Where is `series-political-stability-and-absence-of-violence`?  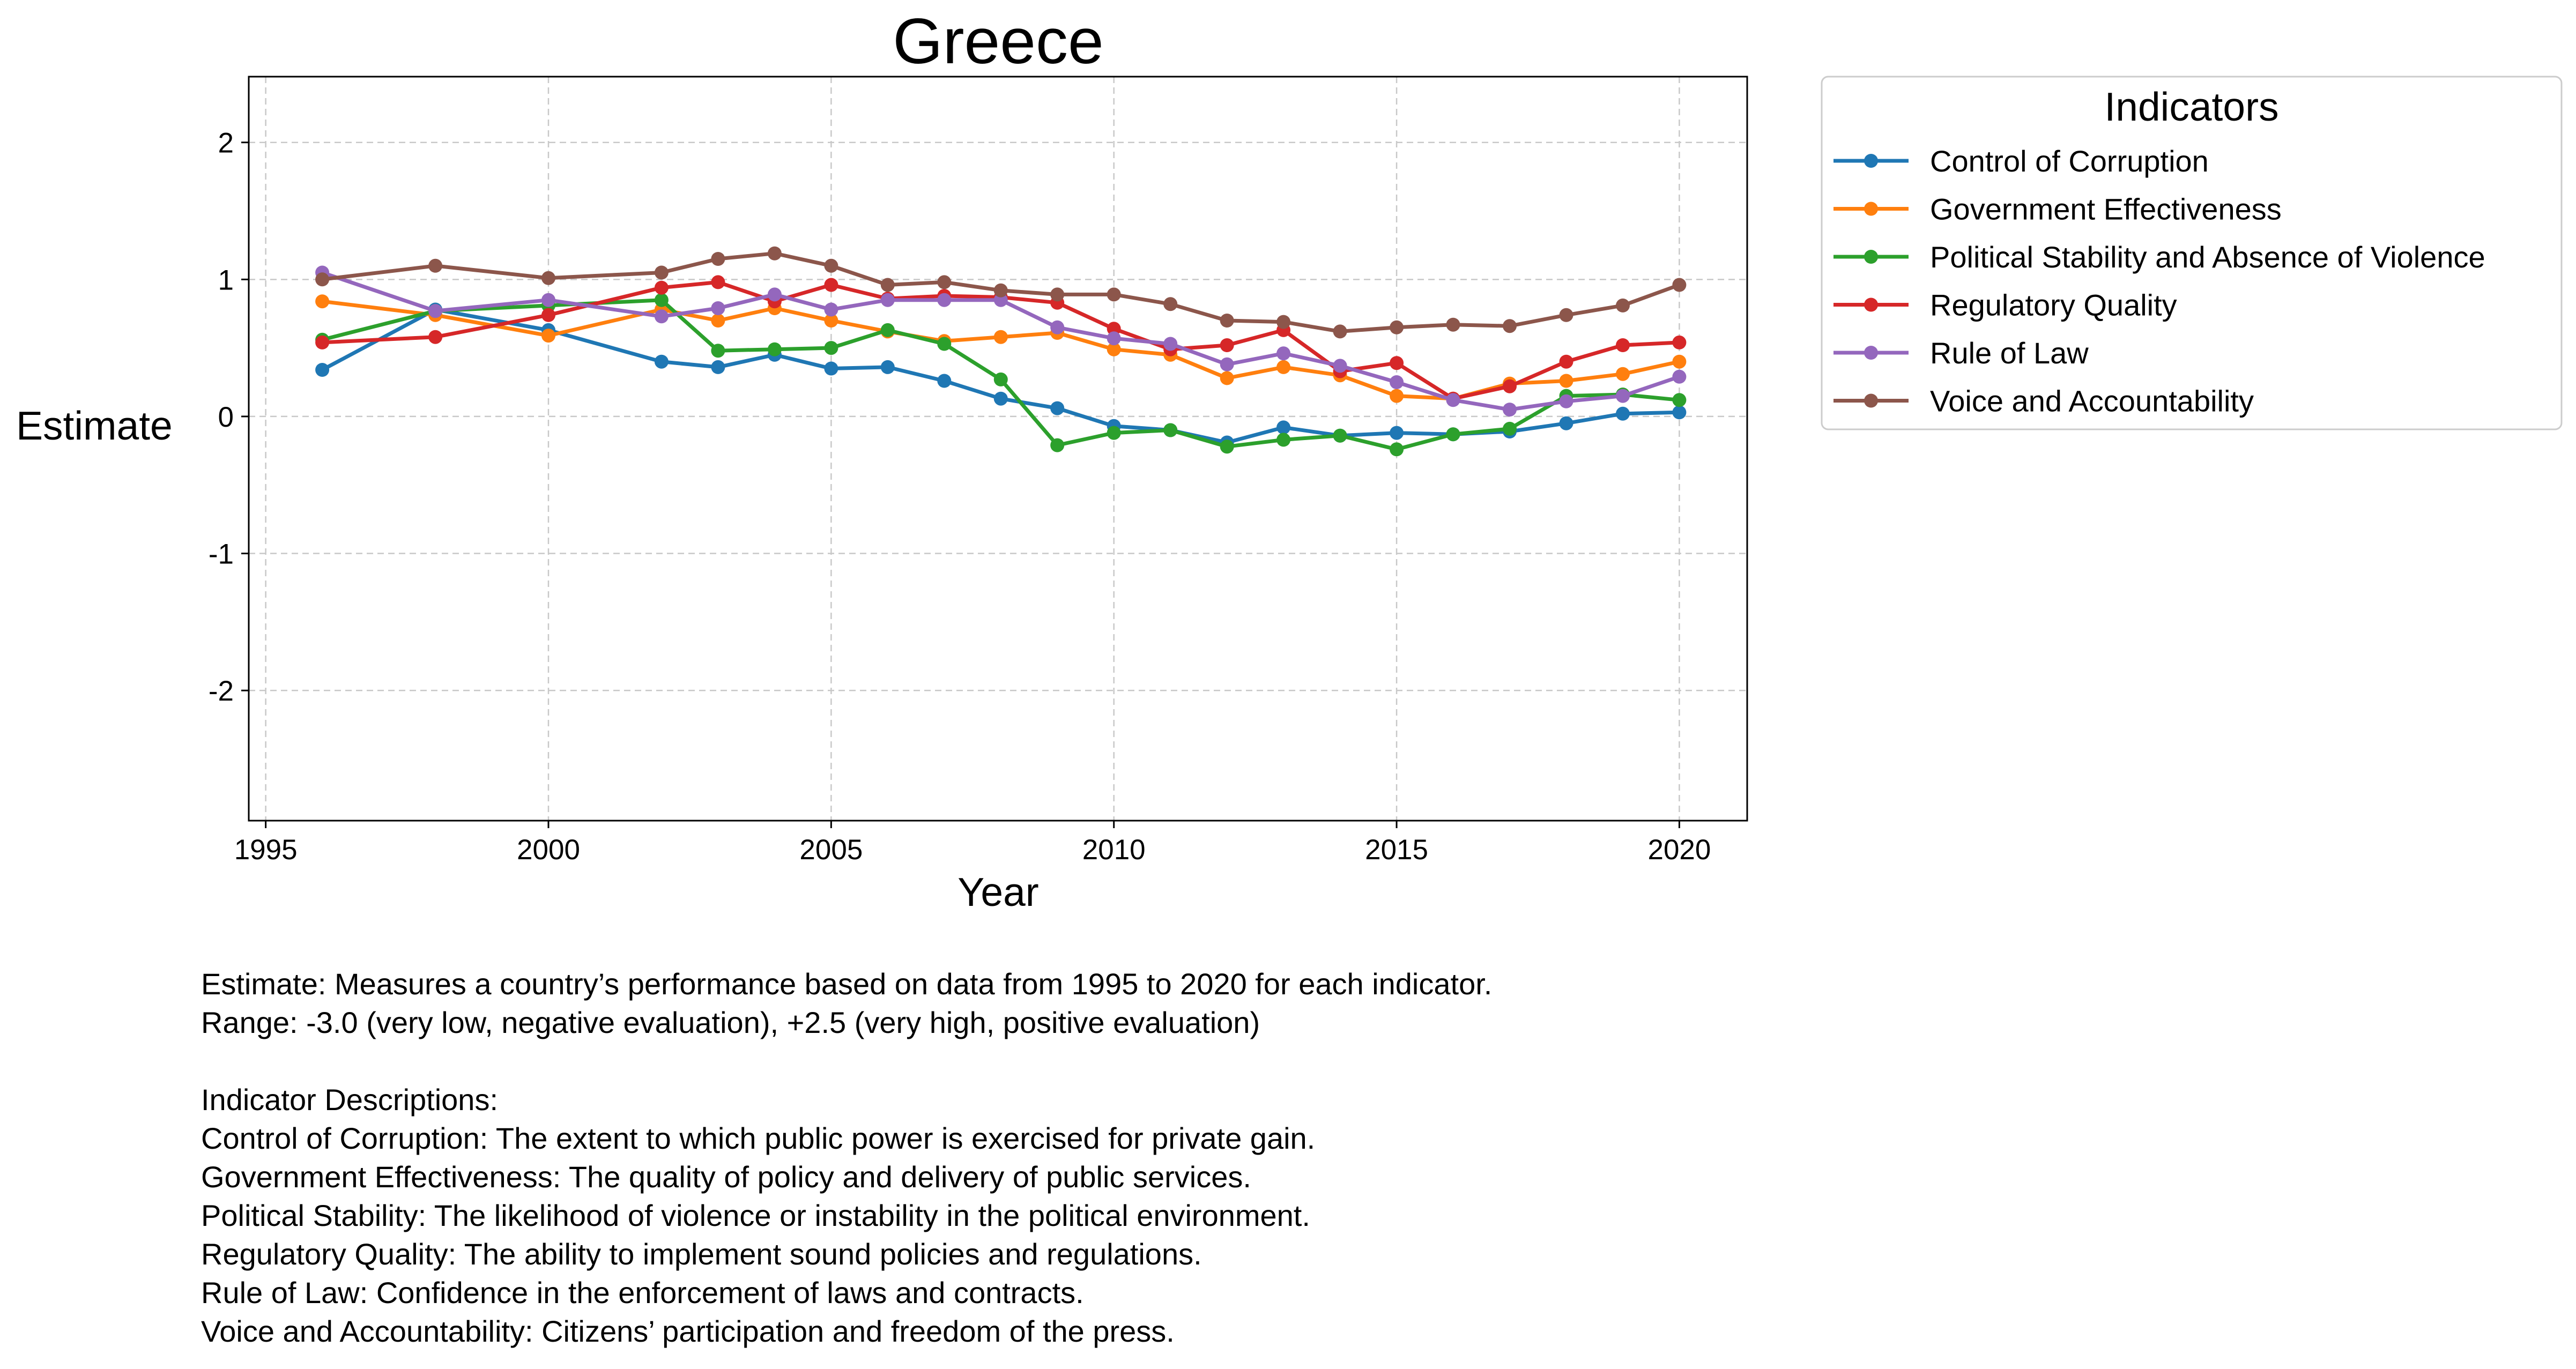 series-political-stability-and-absence-of-violence is located at coordinates (1001, 375).